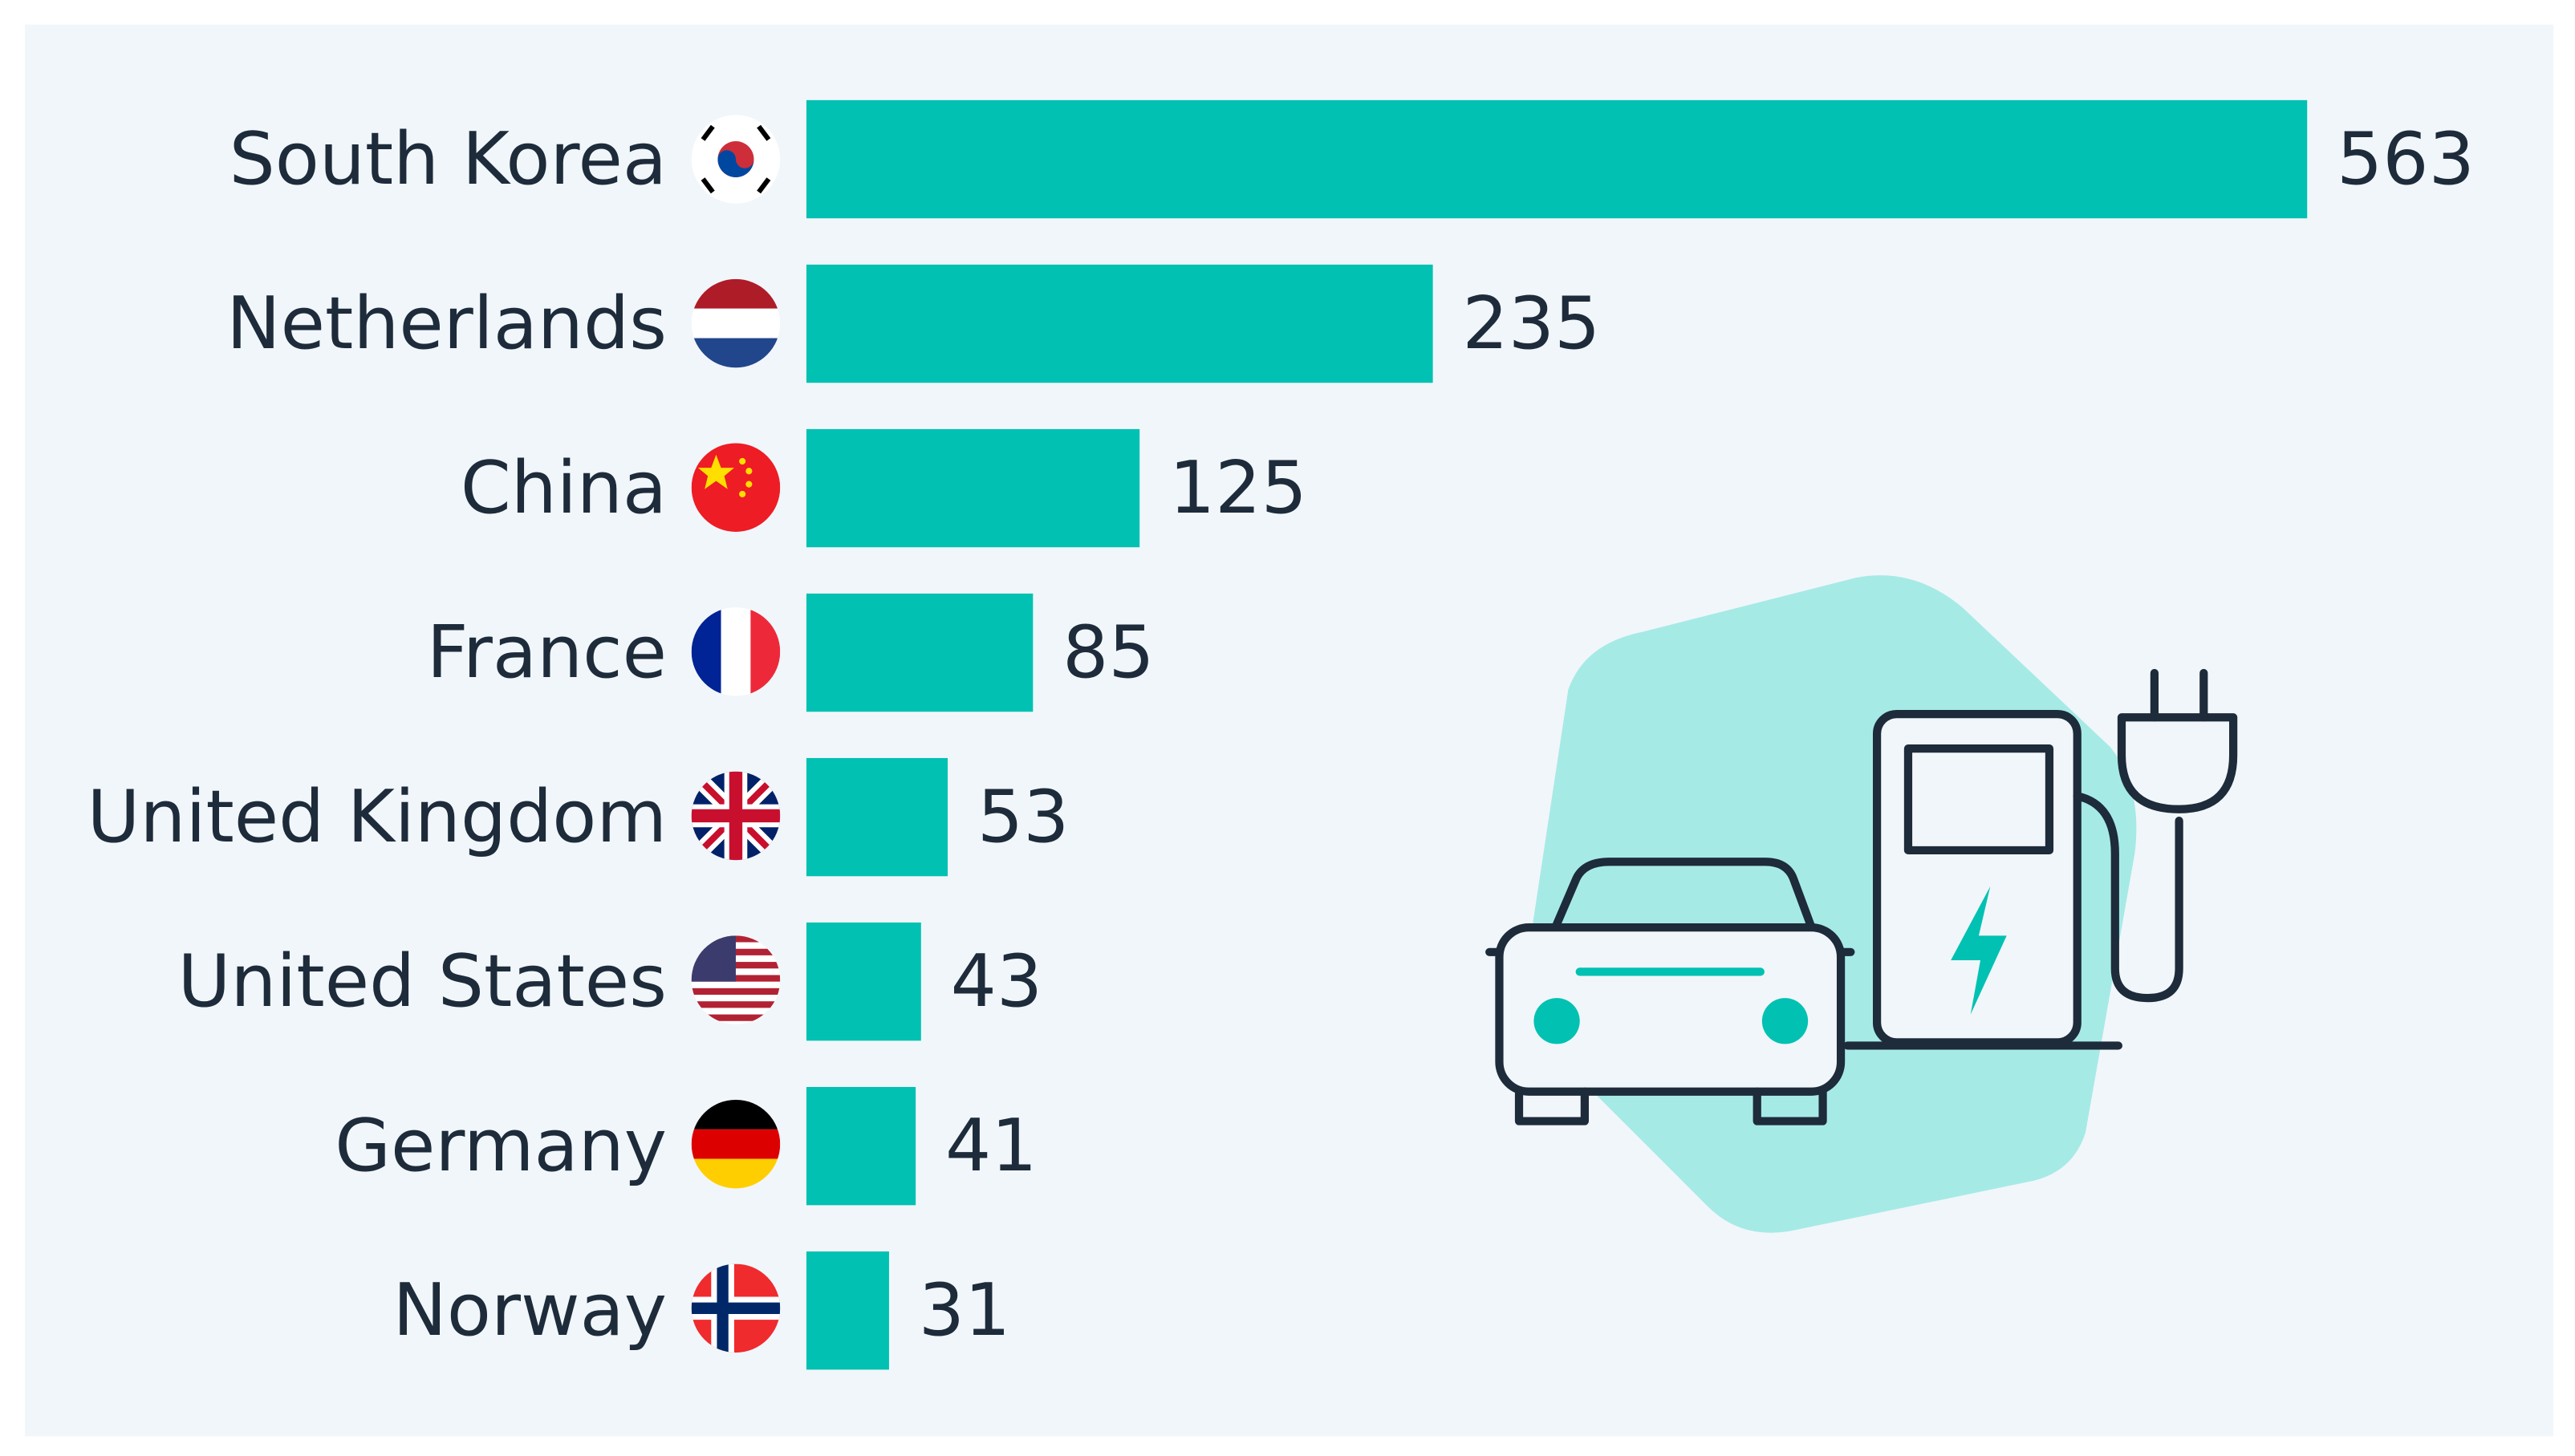  What do you see at coordinates (547, 652) in the screenshot?
I see `category-label: France` at bounding box center [547, 652].